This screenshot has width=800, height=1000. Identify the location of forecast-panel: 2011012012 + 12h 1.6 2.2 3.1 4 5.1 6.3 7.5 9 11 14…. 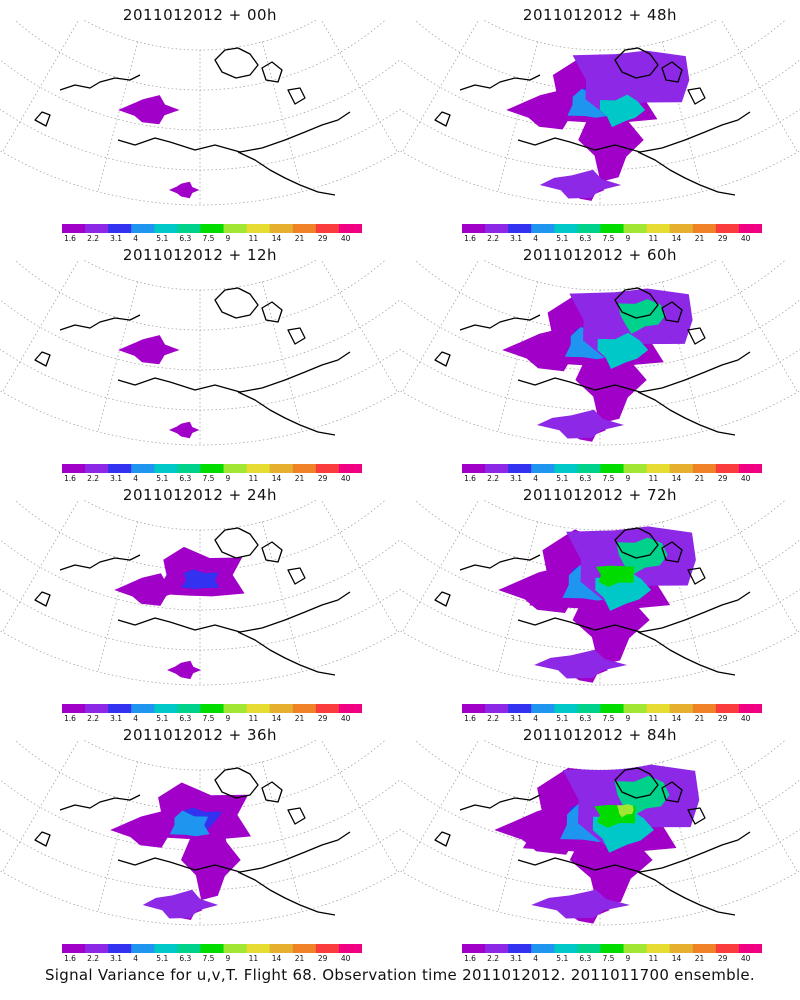
(200, 361).